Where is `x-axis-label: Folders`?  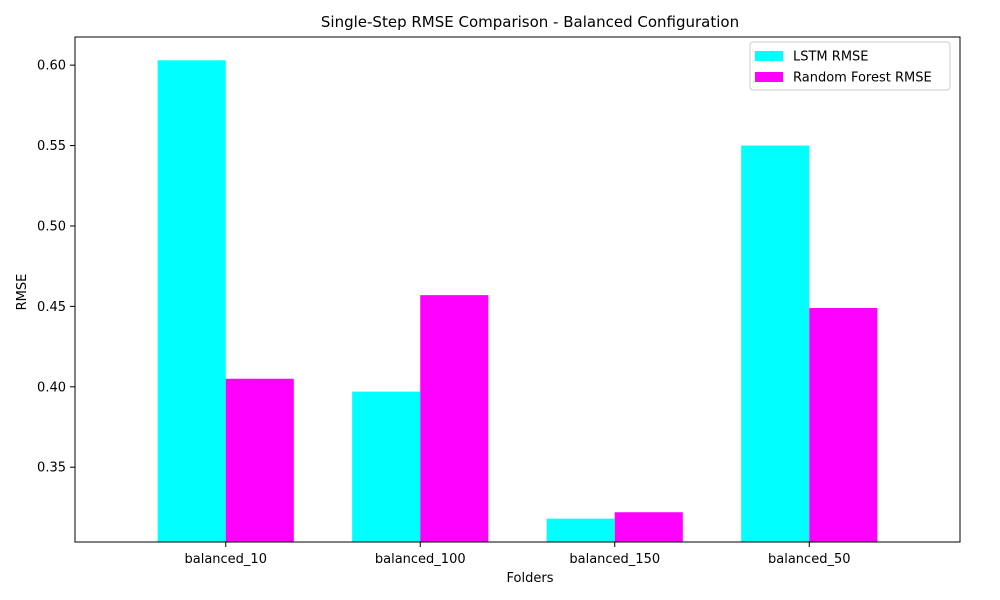
x-axis-label: Folders is located at coordinates (530, 578).